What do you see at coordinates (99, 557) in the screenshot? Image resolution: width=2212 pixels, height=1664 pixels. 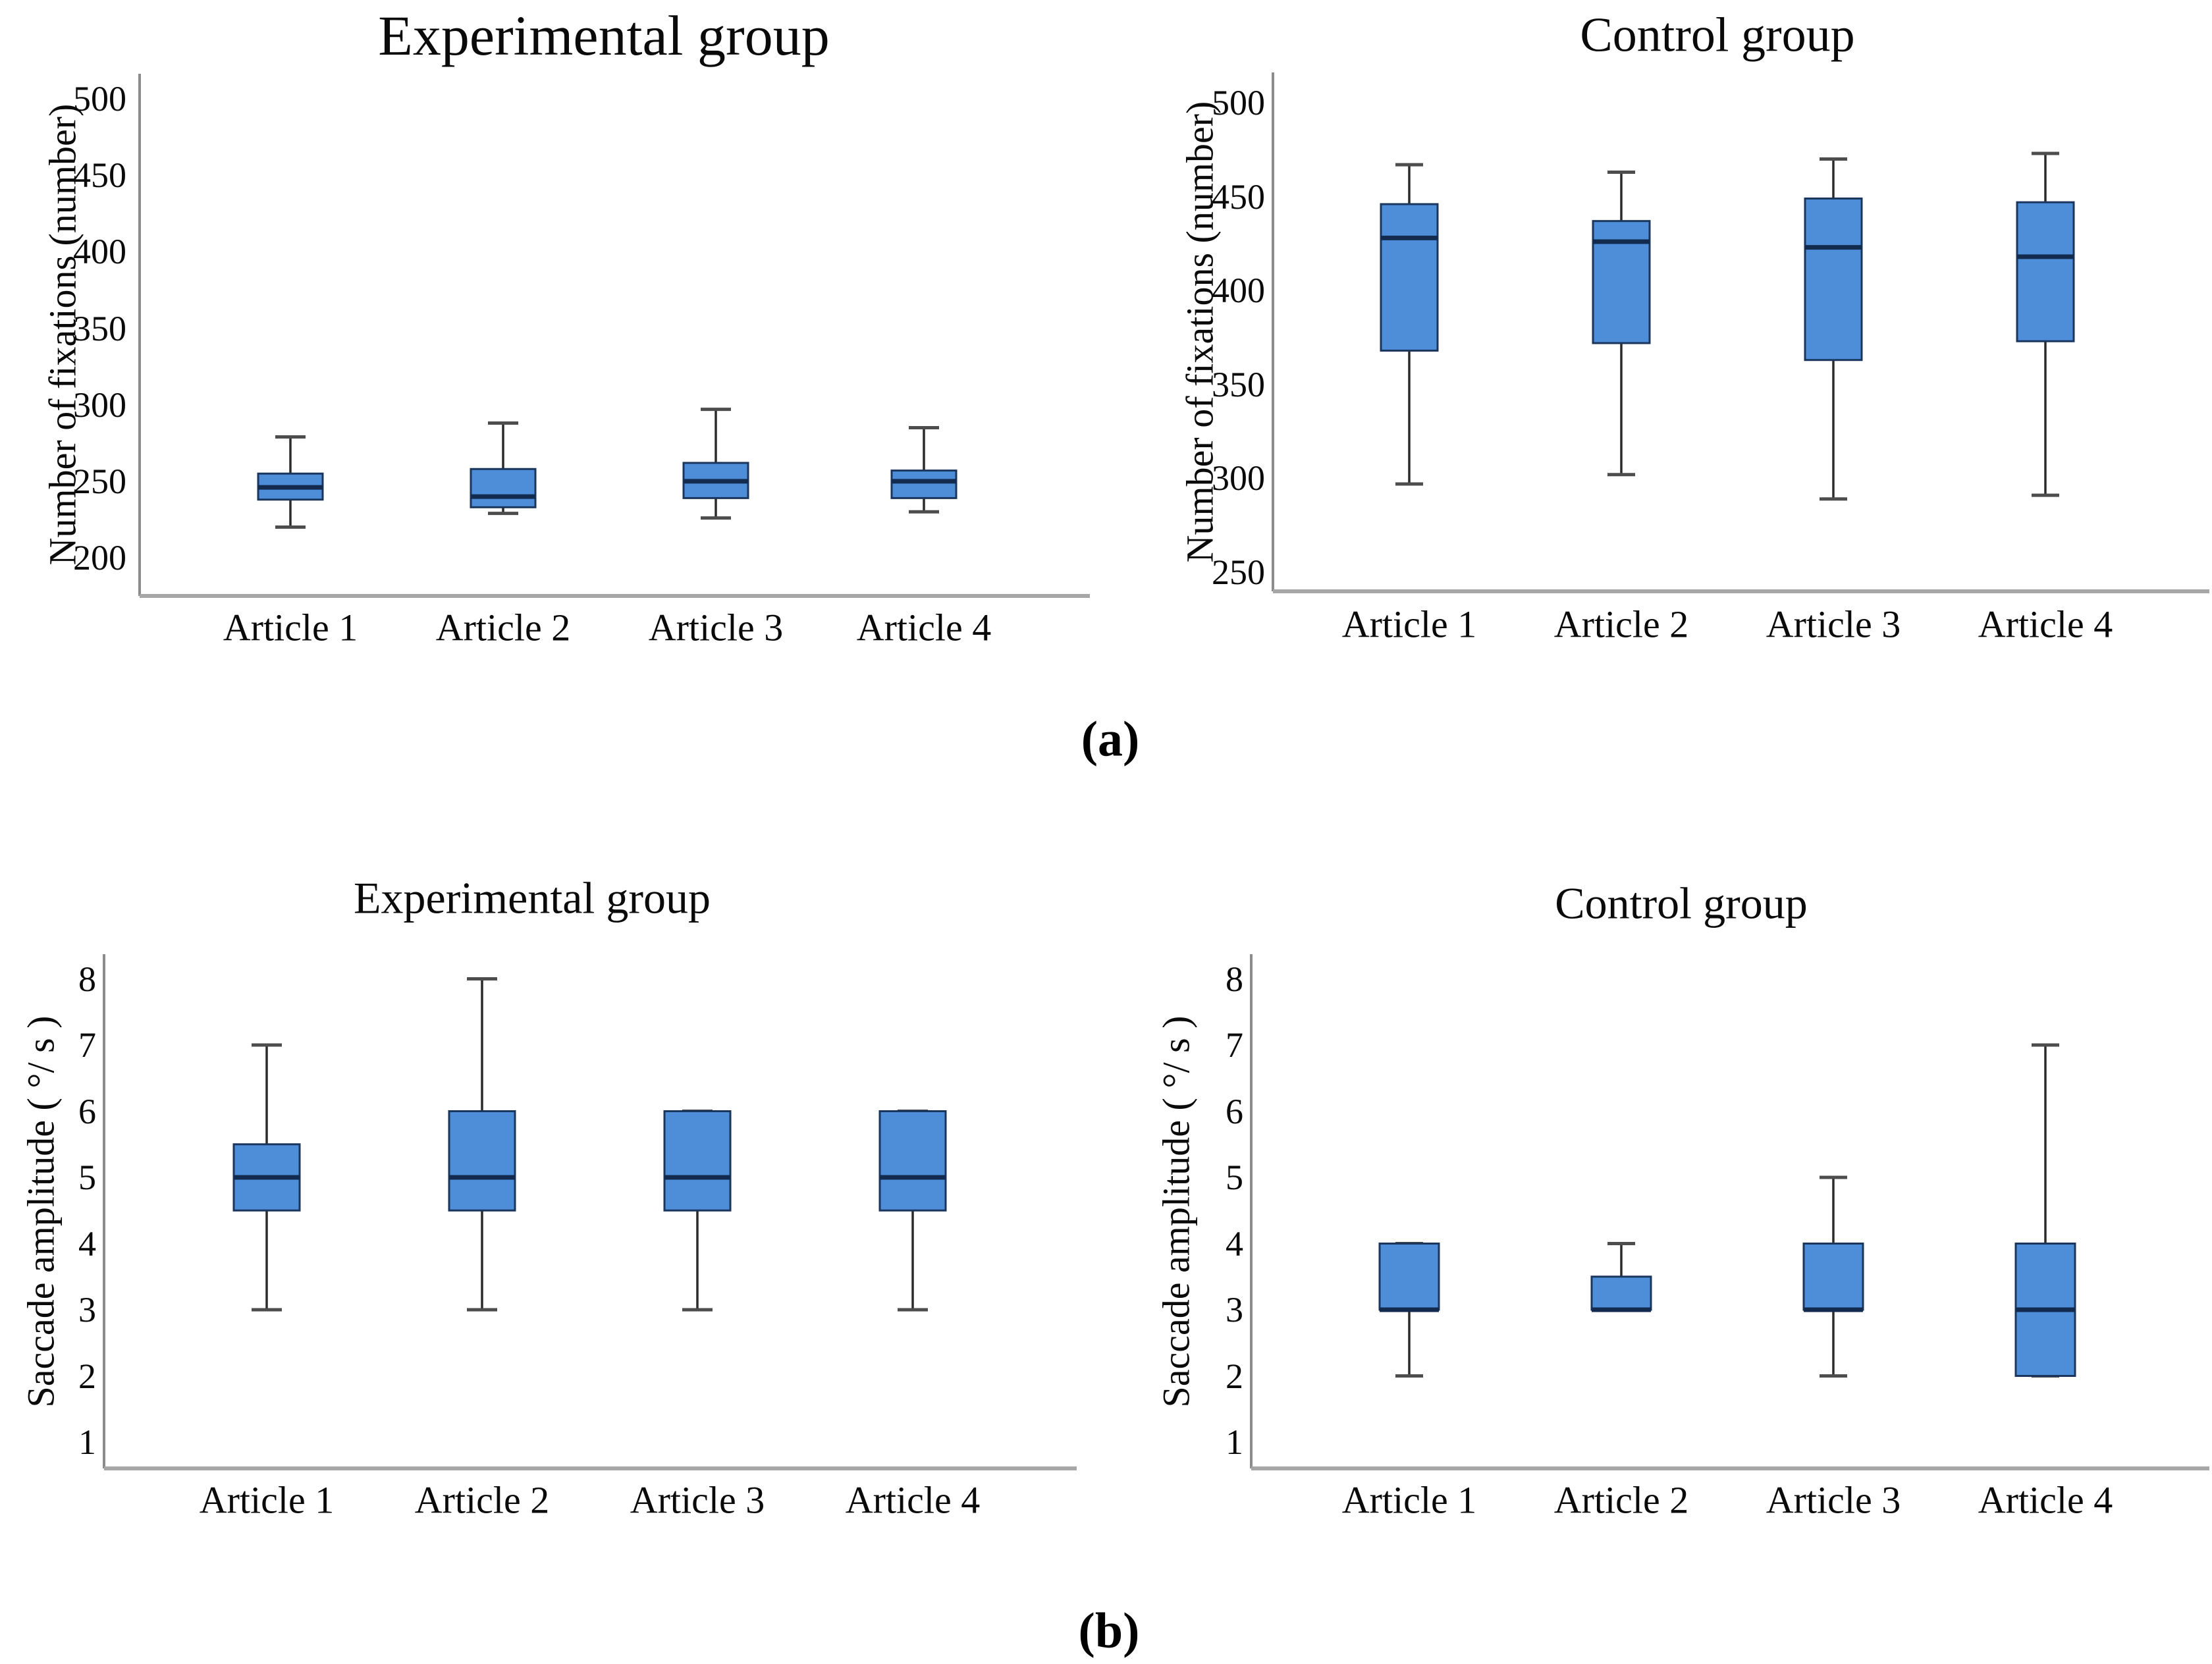 I see `y-tick-label: 200` at bounding box center [99, 557].